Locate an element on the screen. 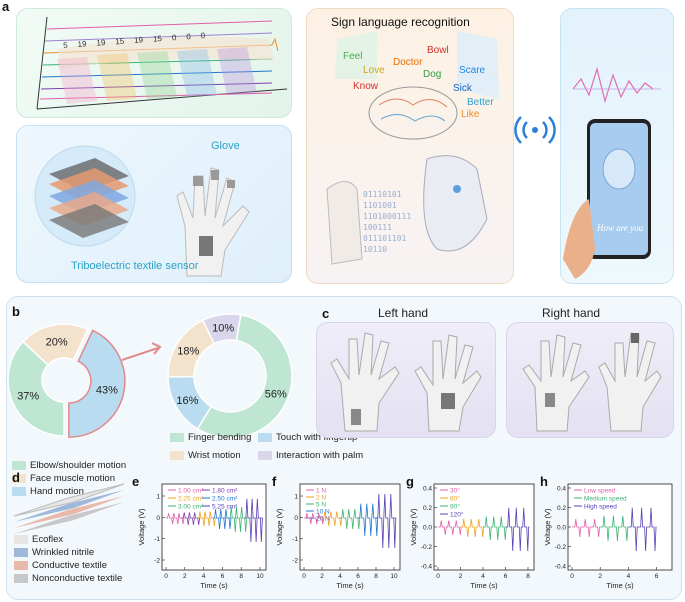 This screenshot has height=602, width=685. binary-line: 1101000111 is located at coordinates (387, 216).